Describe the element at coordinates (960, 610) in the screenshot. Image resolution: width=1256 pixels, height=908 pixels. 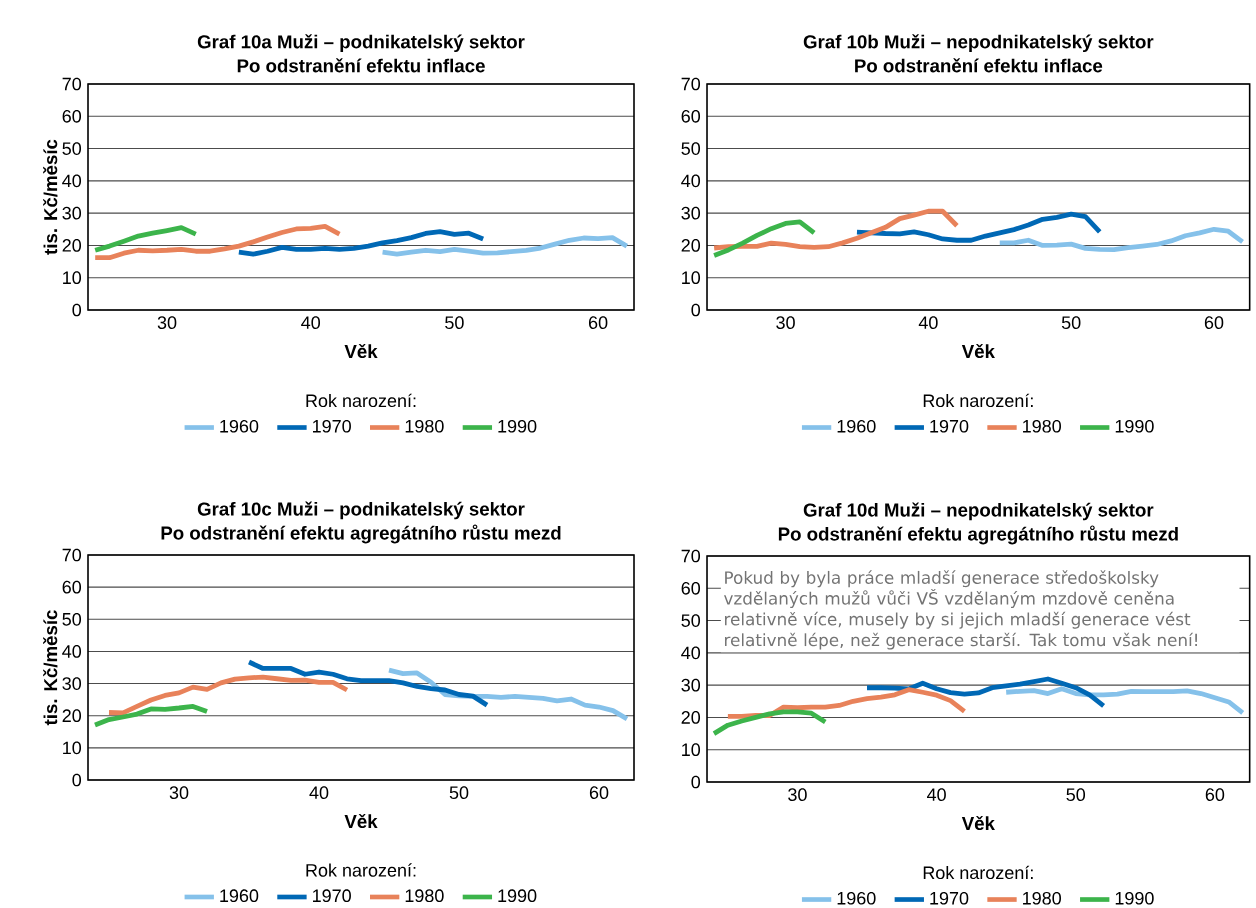
I see `annotation: Pokud by byla práce mladší generace středoškolsky vzdělaných mužů vůči VŠ vzdělaným mzdově ceněna relativně více, musely by si jejich mladší generace vést relativně lépe, než generace starší. Tak tomu však není!` at that location.